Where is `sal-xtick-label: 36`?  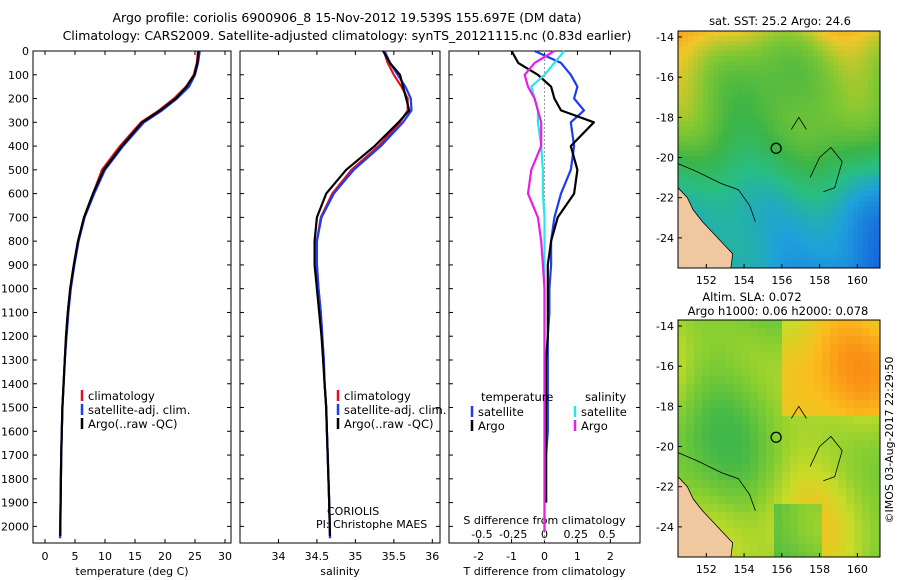 sal-xtick-label: 36 is located at coordinates (432, 556).